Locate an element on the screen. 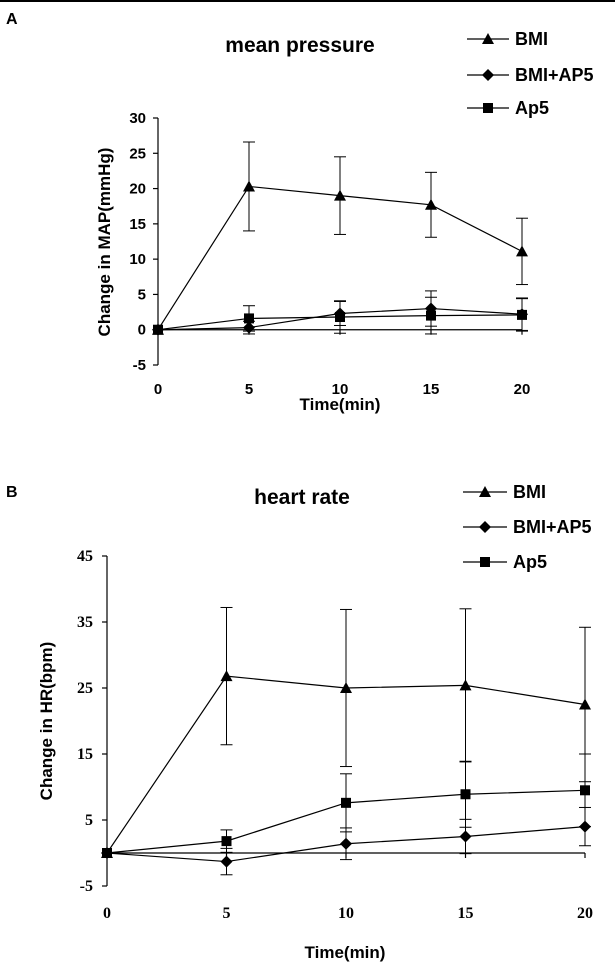 Image resolution: width=615 pixels, height=967 pixels. y-axis-label: Change in HR(bpm) is located at coordinates (46, 721).